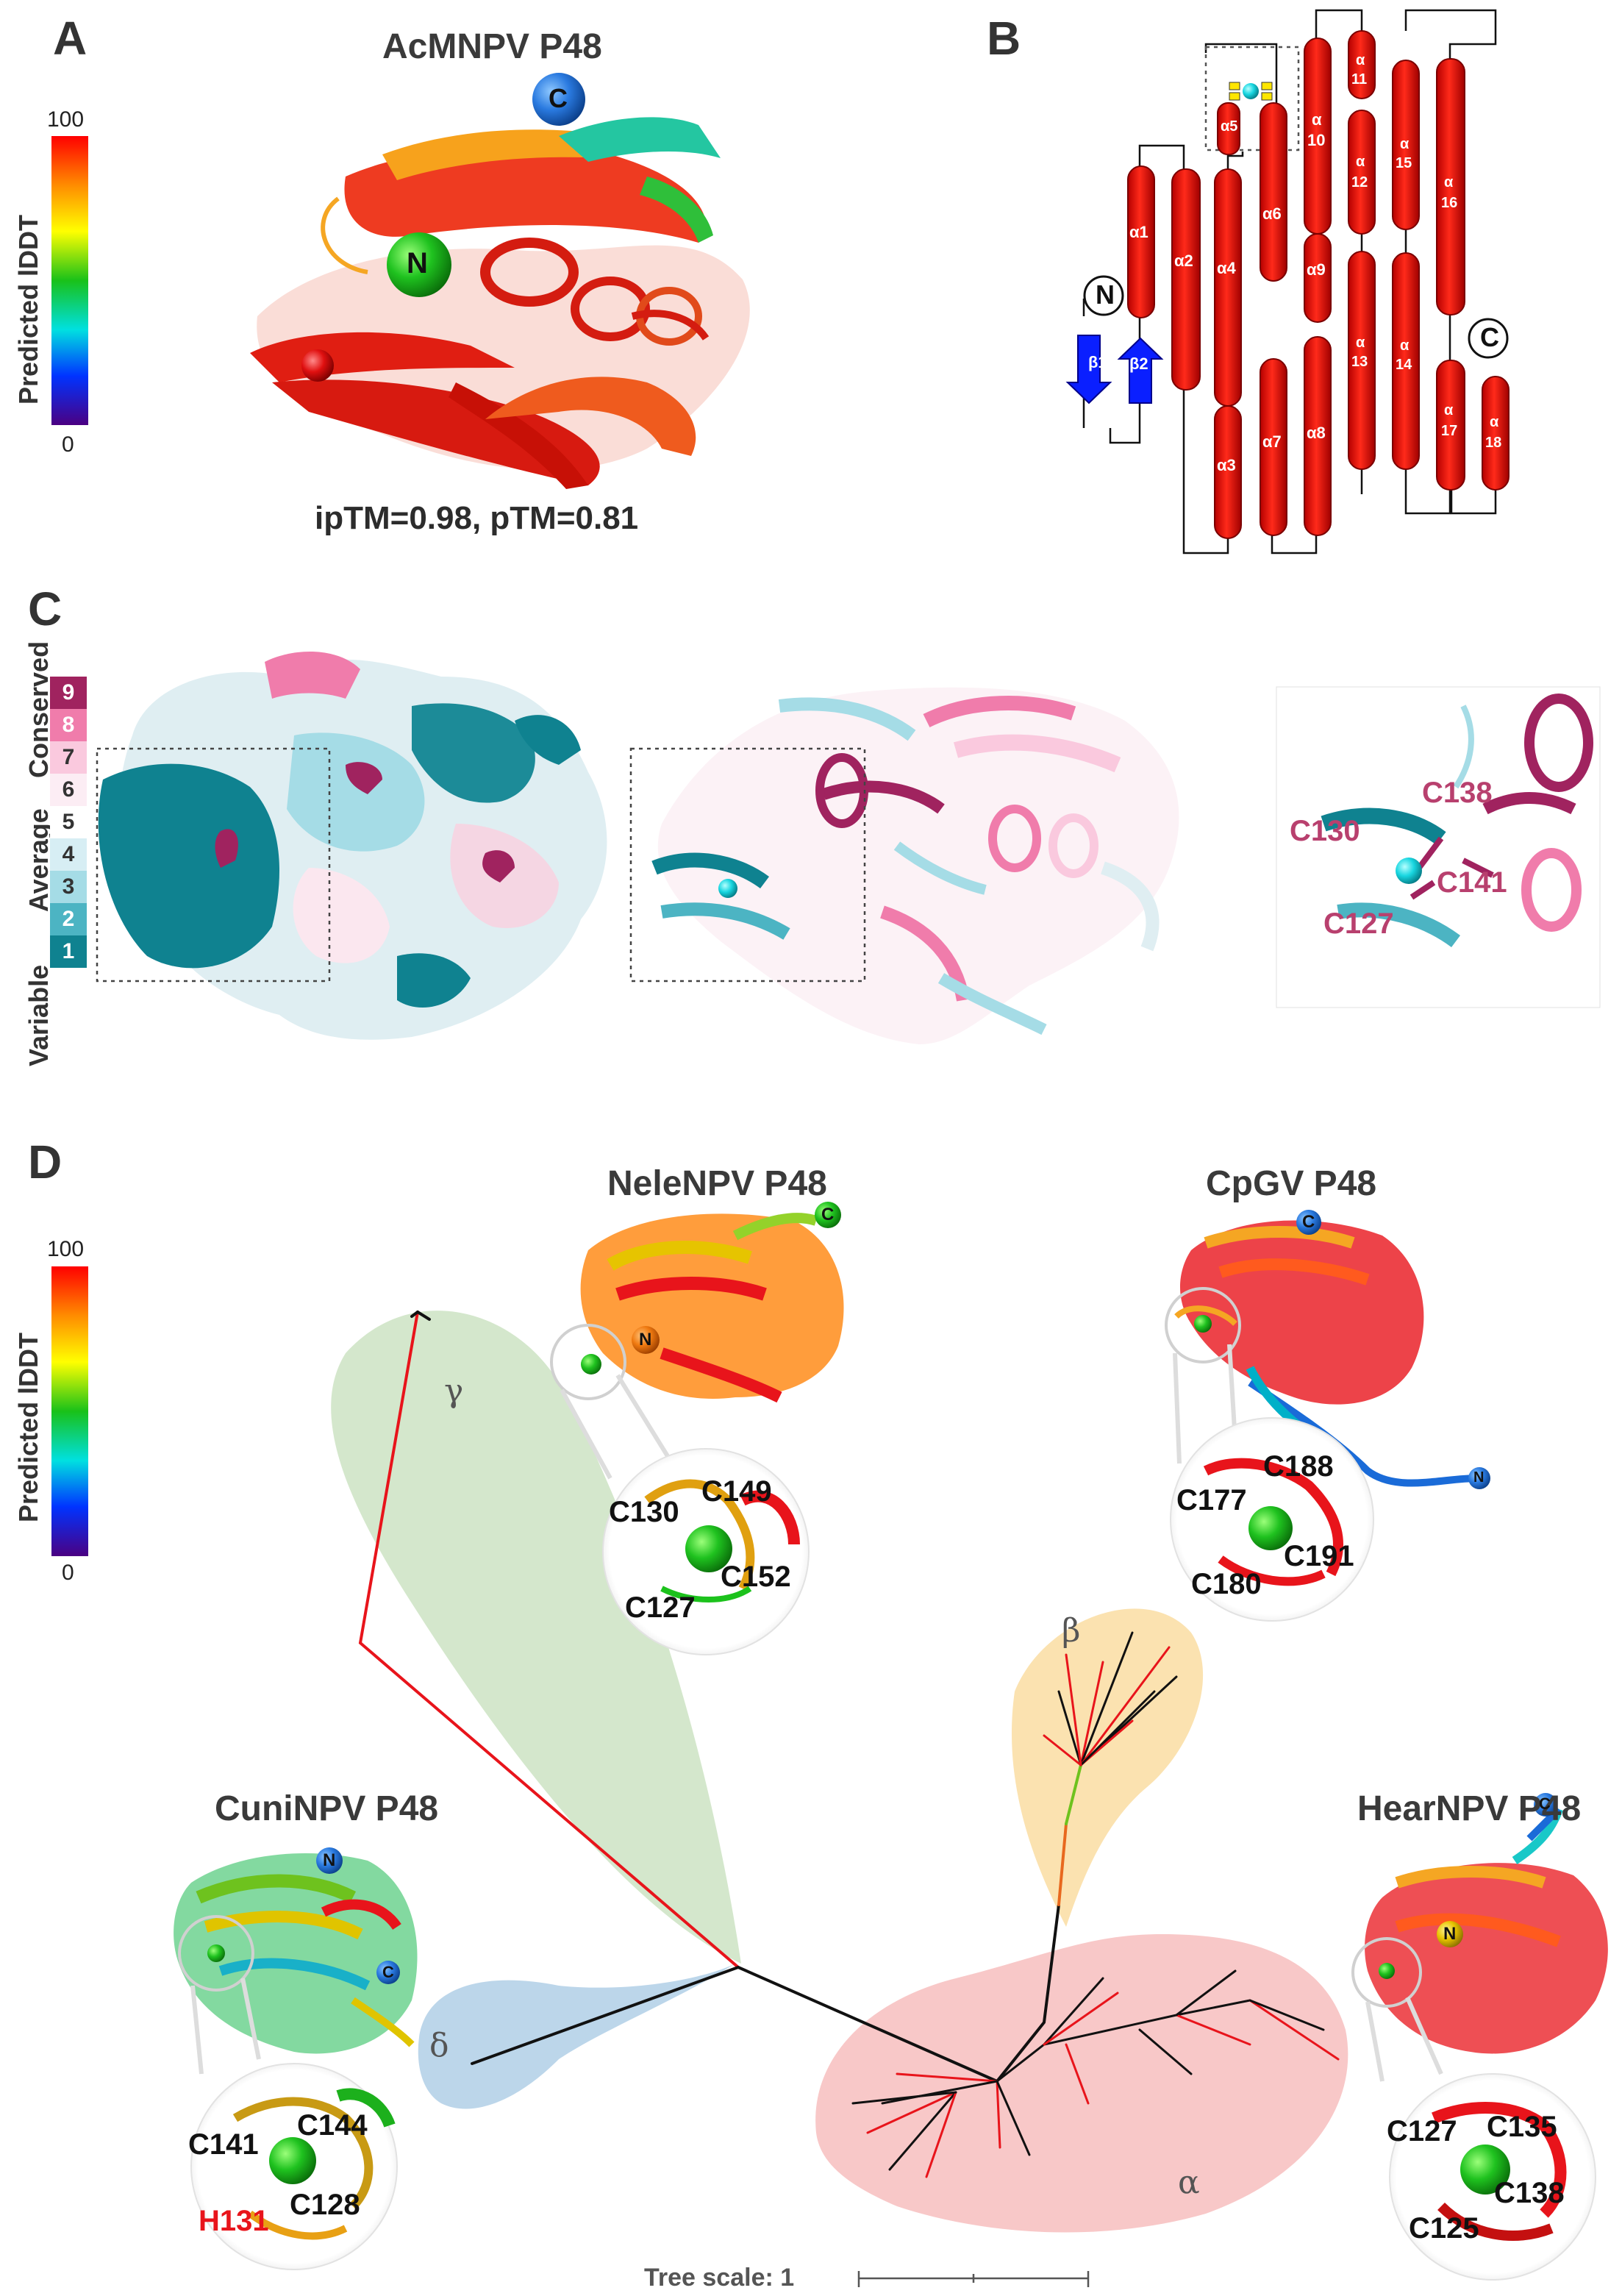  Describe the element at coordinates (1272, 213) in the screenshot. I see `helix-a6-label: α6` at that location.